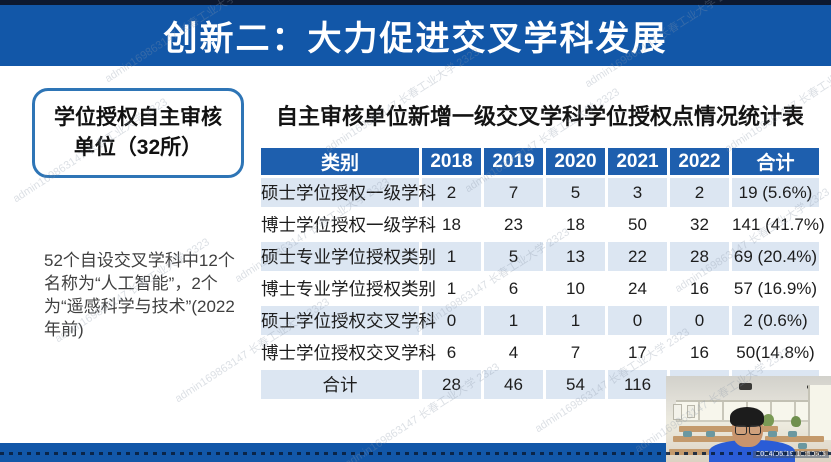 The height and width of the screenshot is (462, 831). What do you see at coordinates (637, 161) in the screenshot?
I see `table-header-cell: 2021` at bounding box center [637, 161].